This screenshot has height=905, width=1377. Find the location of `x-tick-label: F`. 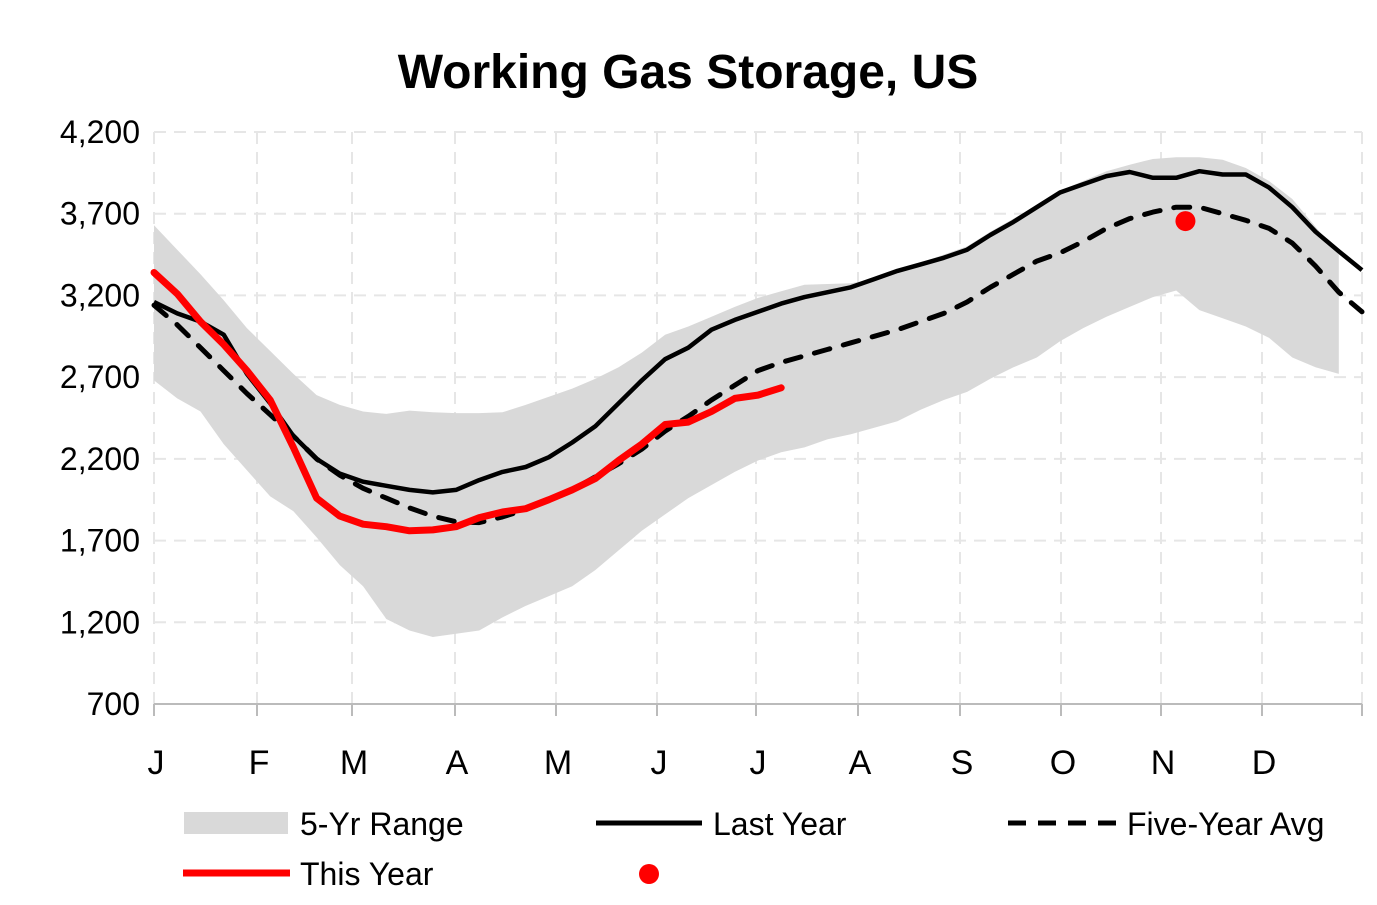

x-tick-label: F is located at coordinates (259, 763).